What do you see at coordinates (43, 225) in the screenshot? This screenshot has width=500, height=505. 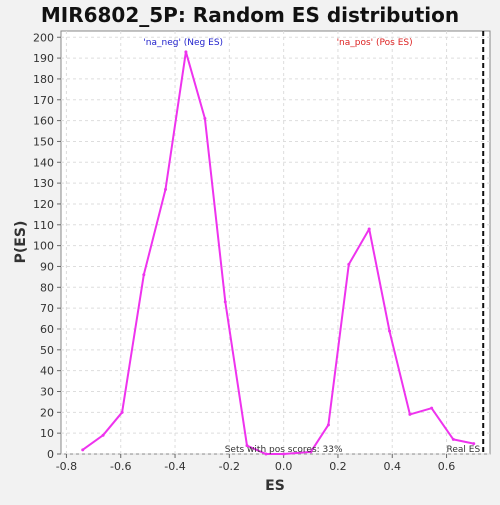 I see `y-tick-label: 110` at bounding box center [43, 225].